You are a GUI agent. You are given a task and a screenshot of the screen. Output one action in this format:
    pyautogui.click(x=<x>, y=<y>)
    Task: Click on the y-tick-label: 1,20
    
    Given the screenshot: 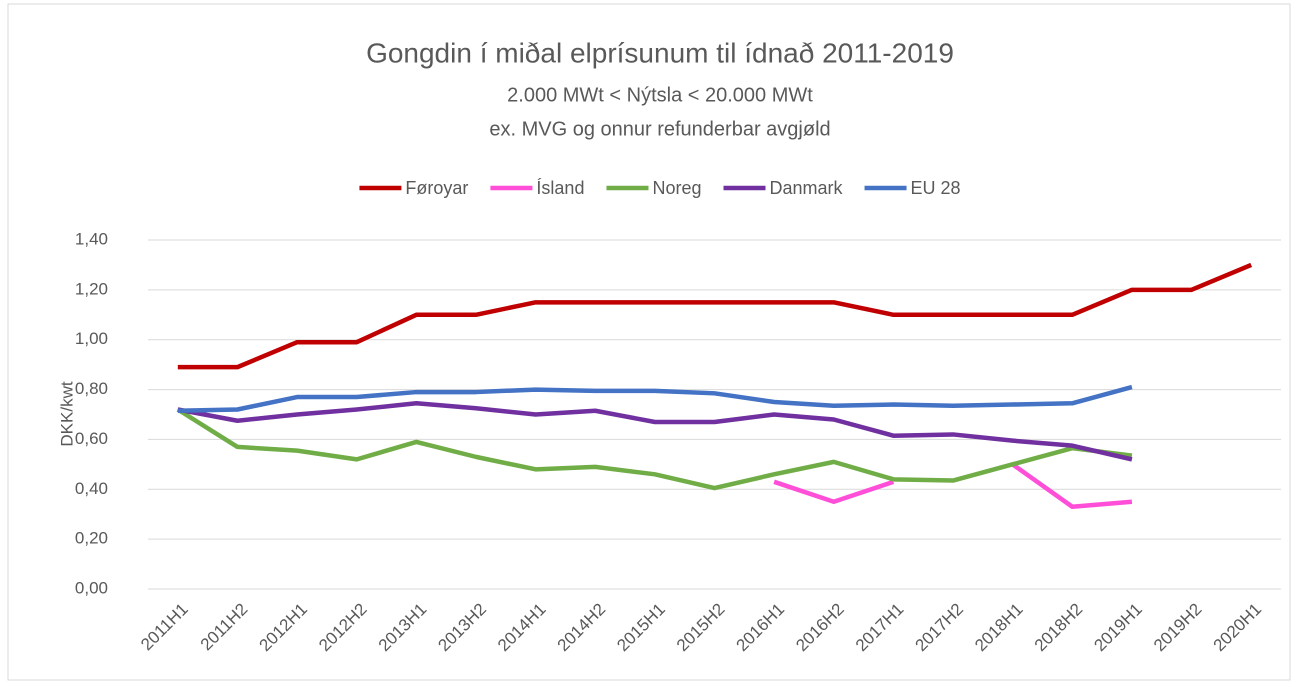 What is the action you would take?
    pyautogui.click(x=91, y=288)
    